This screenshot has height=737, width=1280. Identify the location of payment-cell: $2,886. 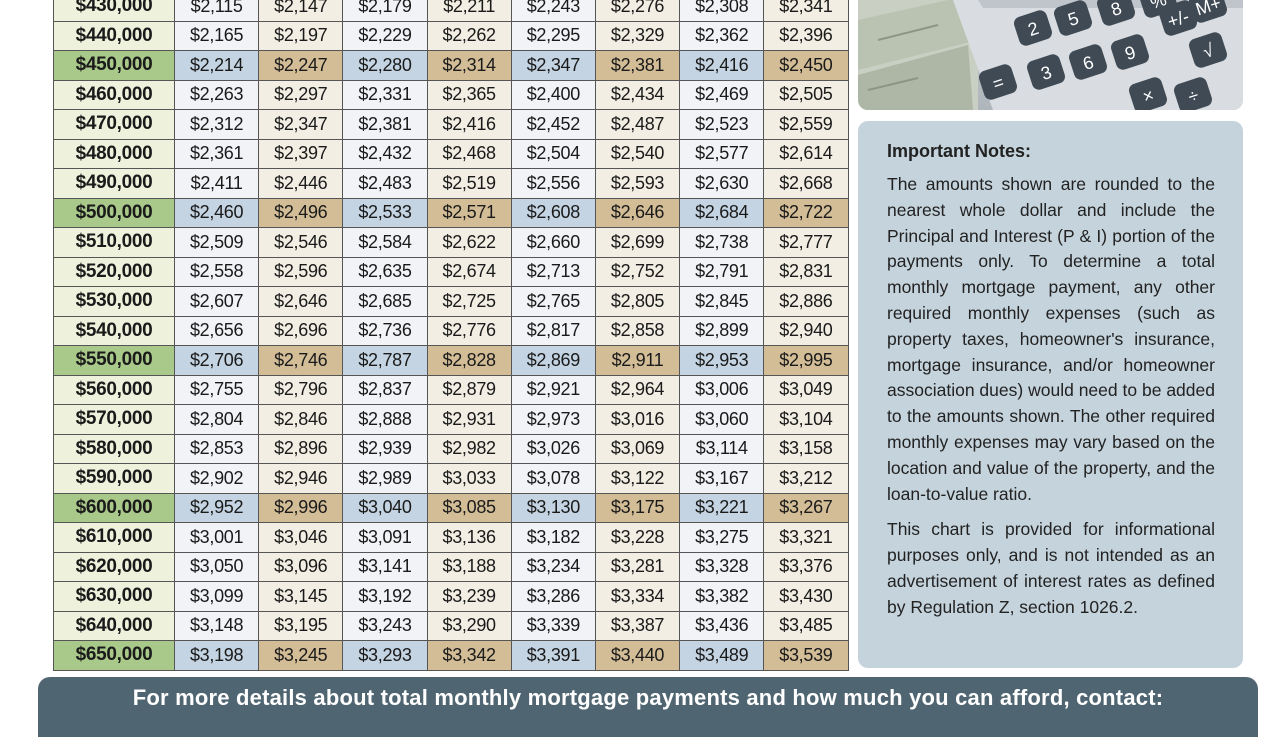
(806, 301).